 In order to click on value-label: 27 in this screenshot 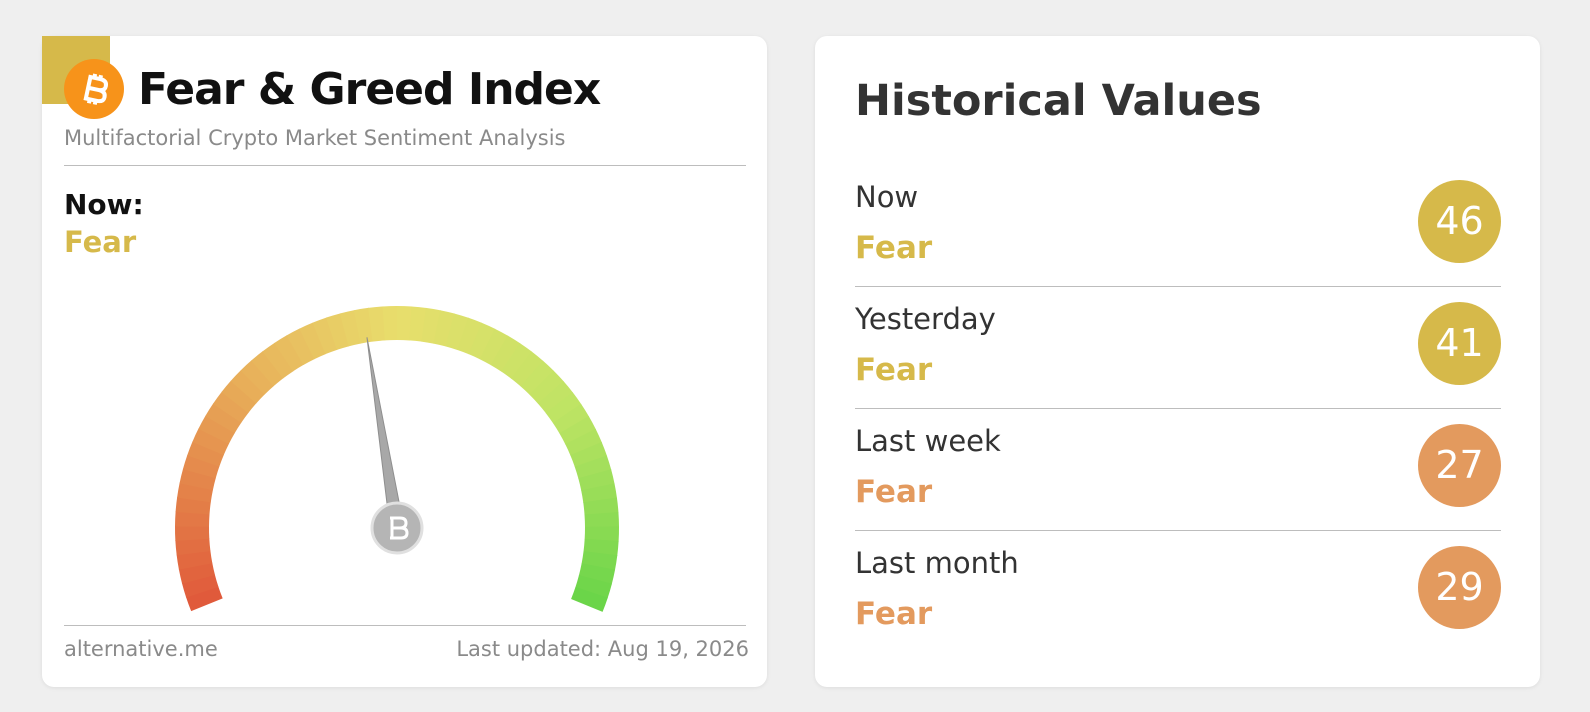, I will do `click(1459, 465)`.